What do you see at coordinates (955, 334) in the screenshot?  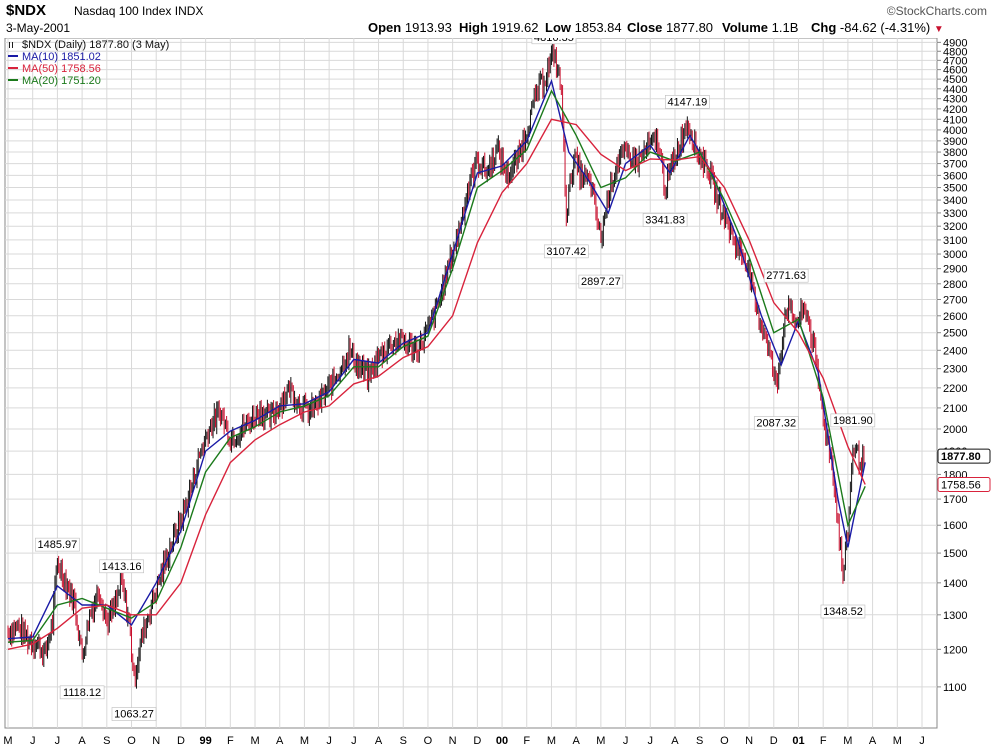 I see `y-tick-label: 2500` at bounding box center [955, 334].